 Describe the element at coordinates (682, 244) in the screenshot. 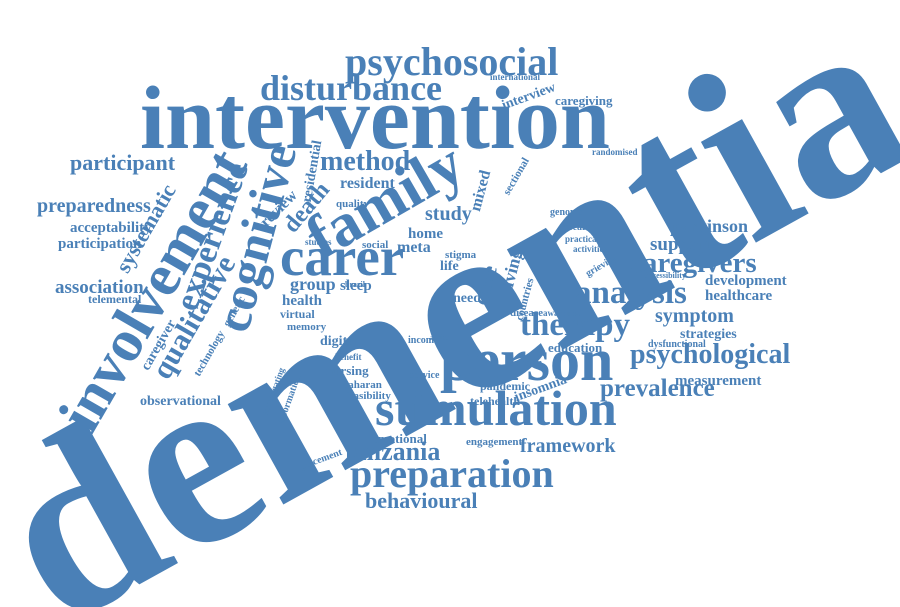

I see `word: support` at that location.